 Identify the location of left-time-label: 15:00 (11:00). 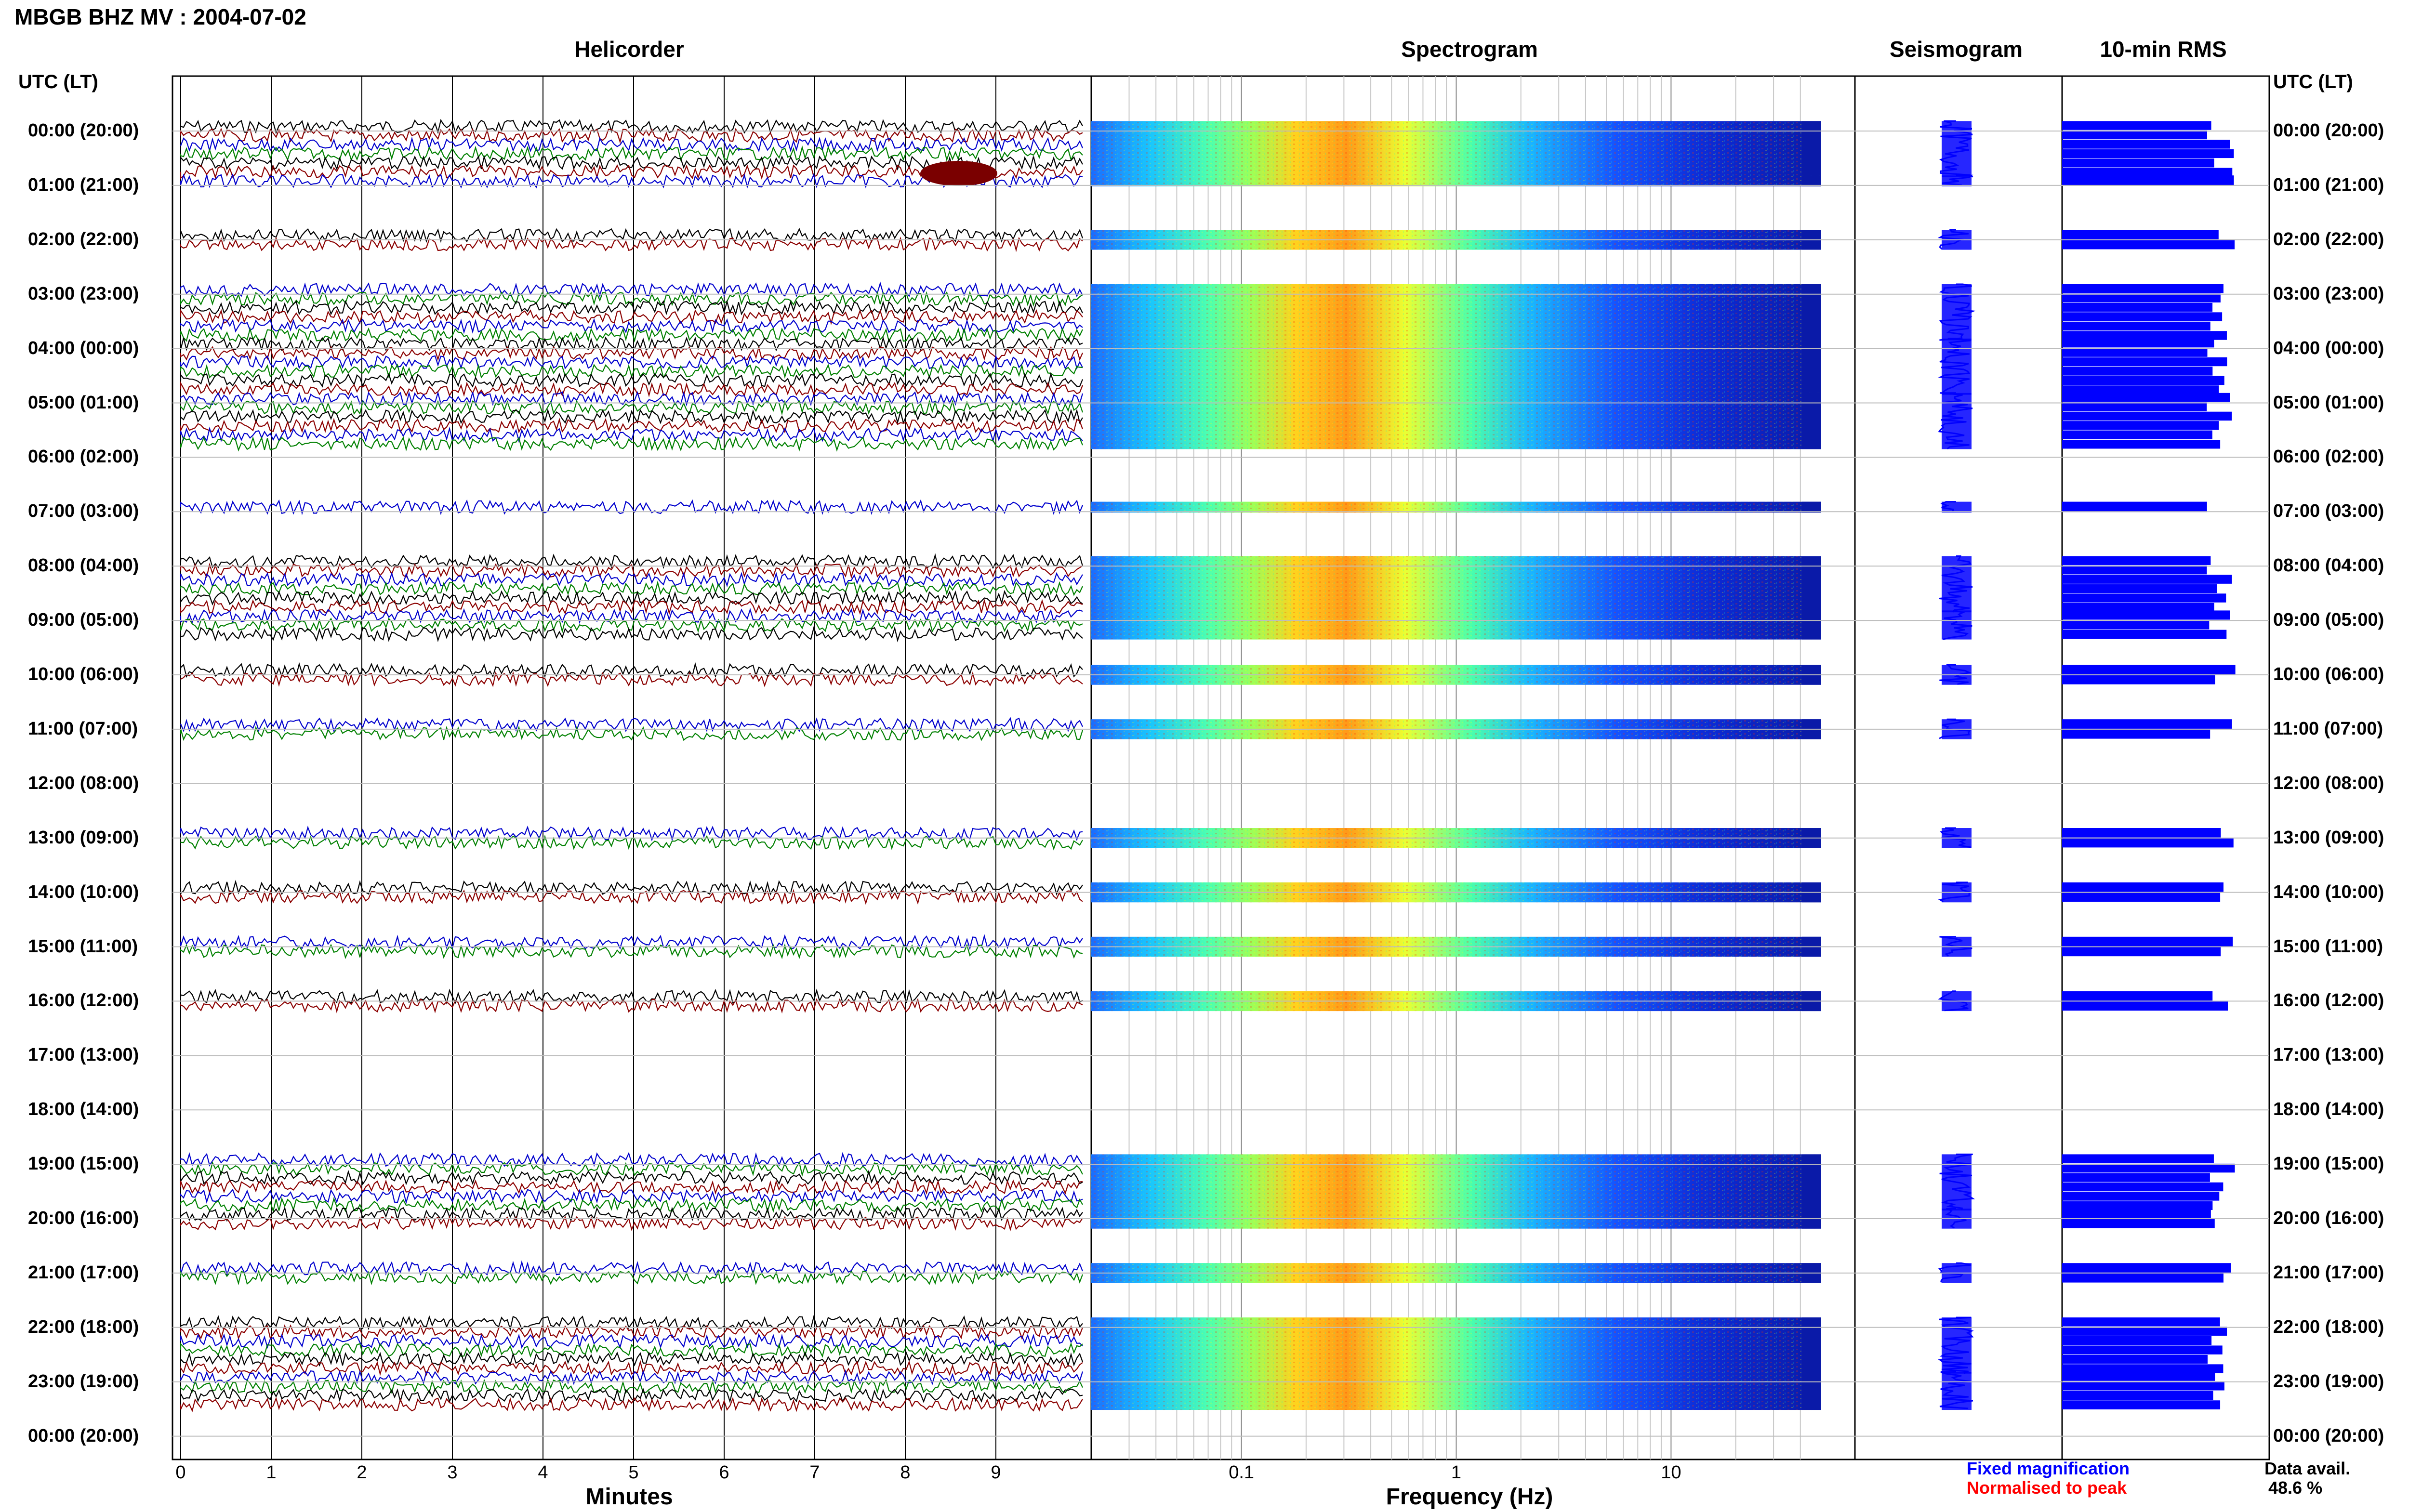
(83, 946).